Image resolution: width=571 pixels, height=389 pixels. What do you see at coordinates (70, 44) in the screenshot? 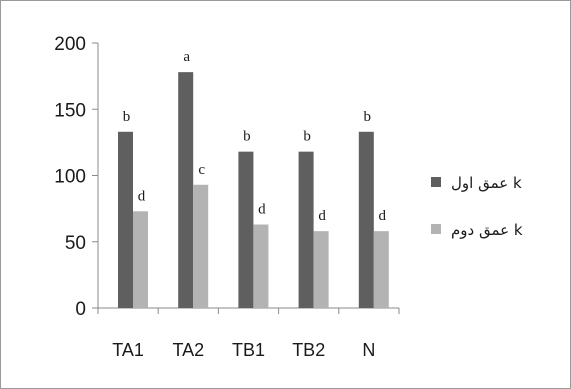
I see `y-tick-label: 200` at bounding box center [70, 44].